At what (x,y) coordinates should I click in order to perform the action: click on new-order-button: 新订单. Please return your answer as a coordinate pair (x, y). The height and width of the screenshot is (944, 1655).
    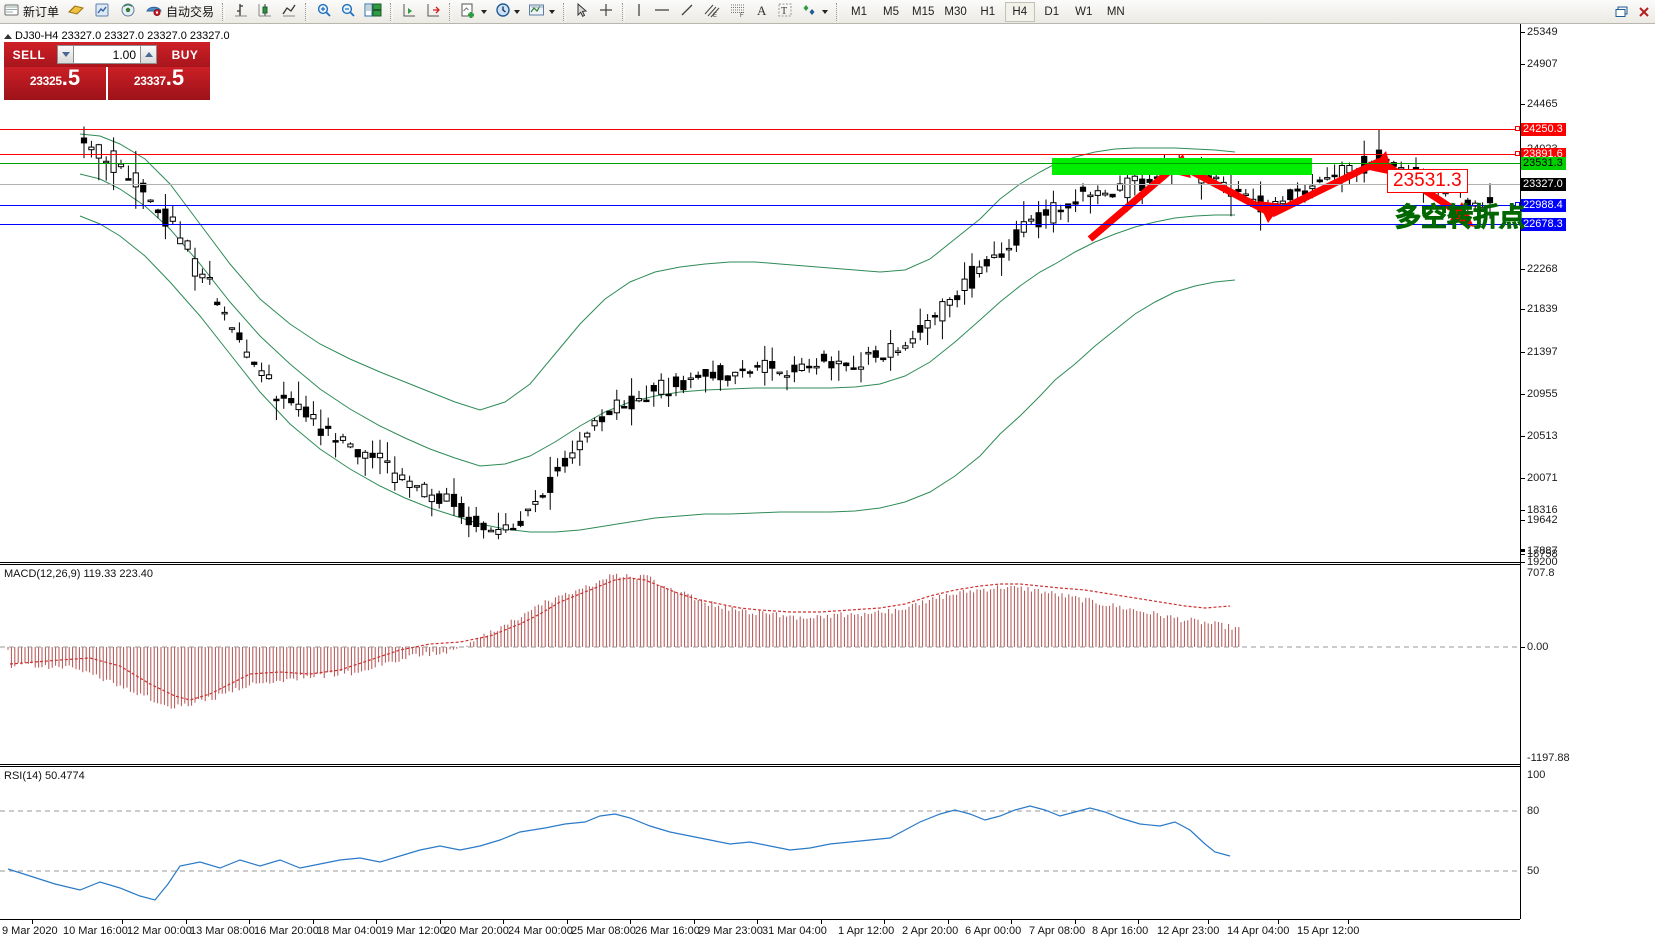
    Looking at the image, I should click on (31, 12).